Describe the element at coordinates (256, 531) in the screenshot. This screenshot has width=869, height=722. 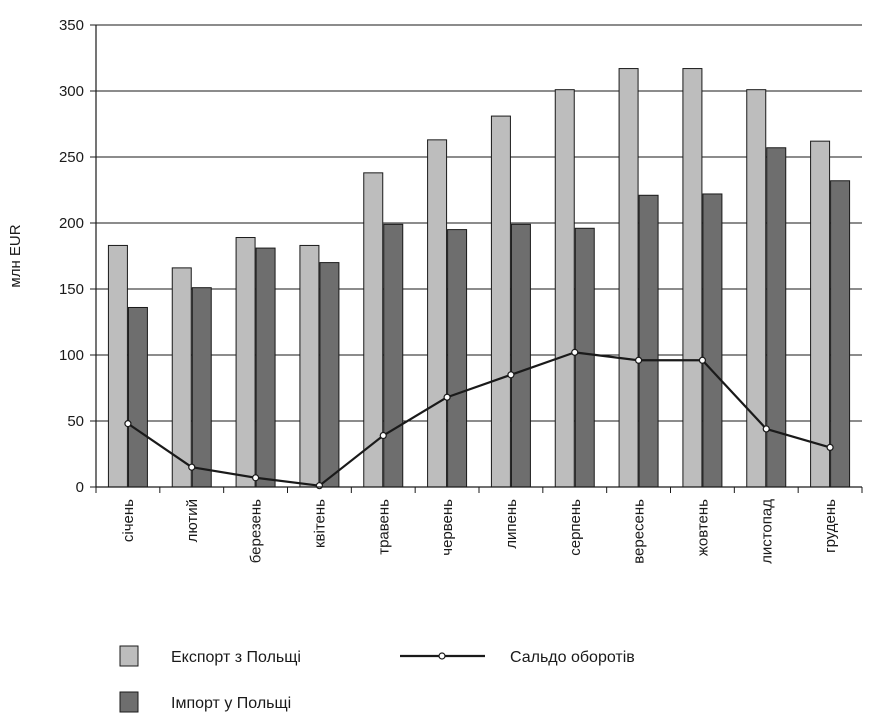
I see `x-tick-label: березень` at that location.